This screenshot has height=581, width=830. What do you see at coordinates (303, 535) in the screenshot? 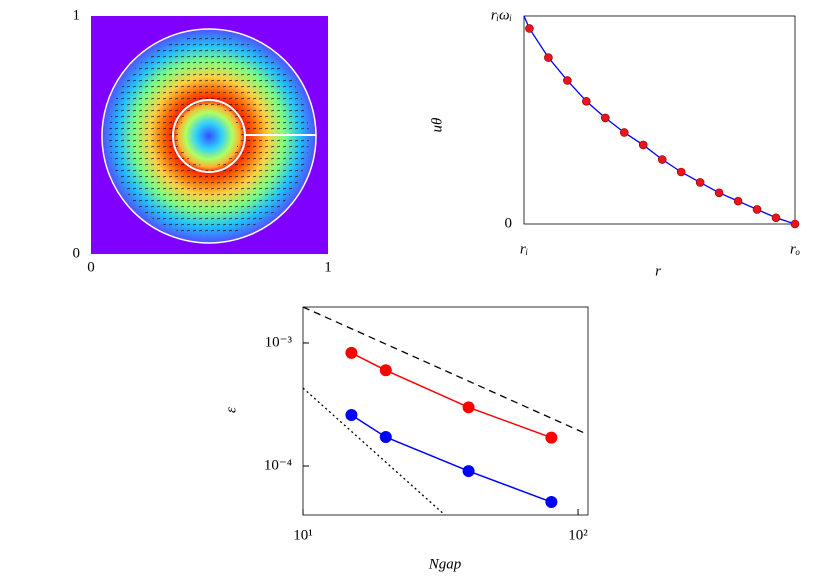
I see `x-tick-label: 10¹` at bounding box center [303, 535].